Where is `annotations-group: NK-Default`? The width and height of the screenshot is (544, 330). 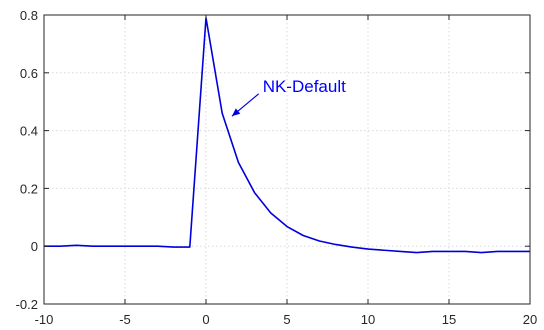 annotations-group: NK-Default is located at coordinates (288, 97).